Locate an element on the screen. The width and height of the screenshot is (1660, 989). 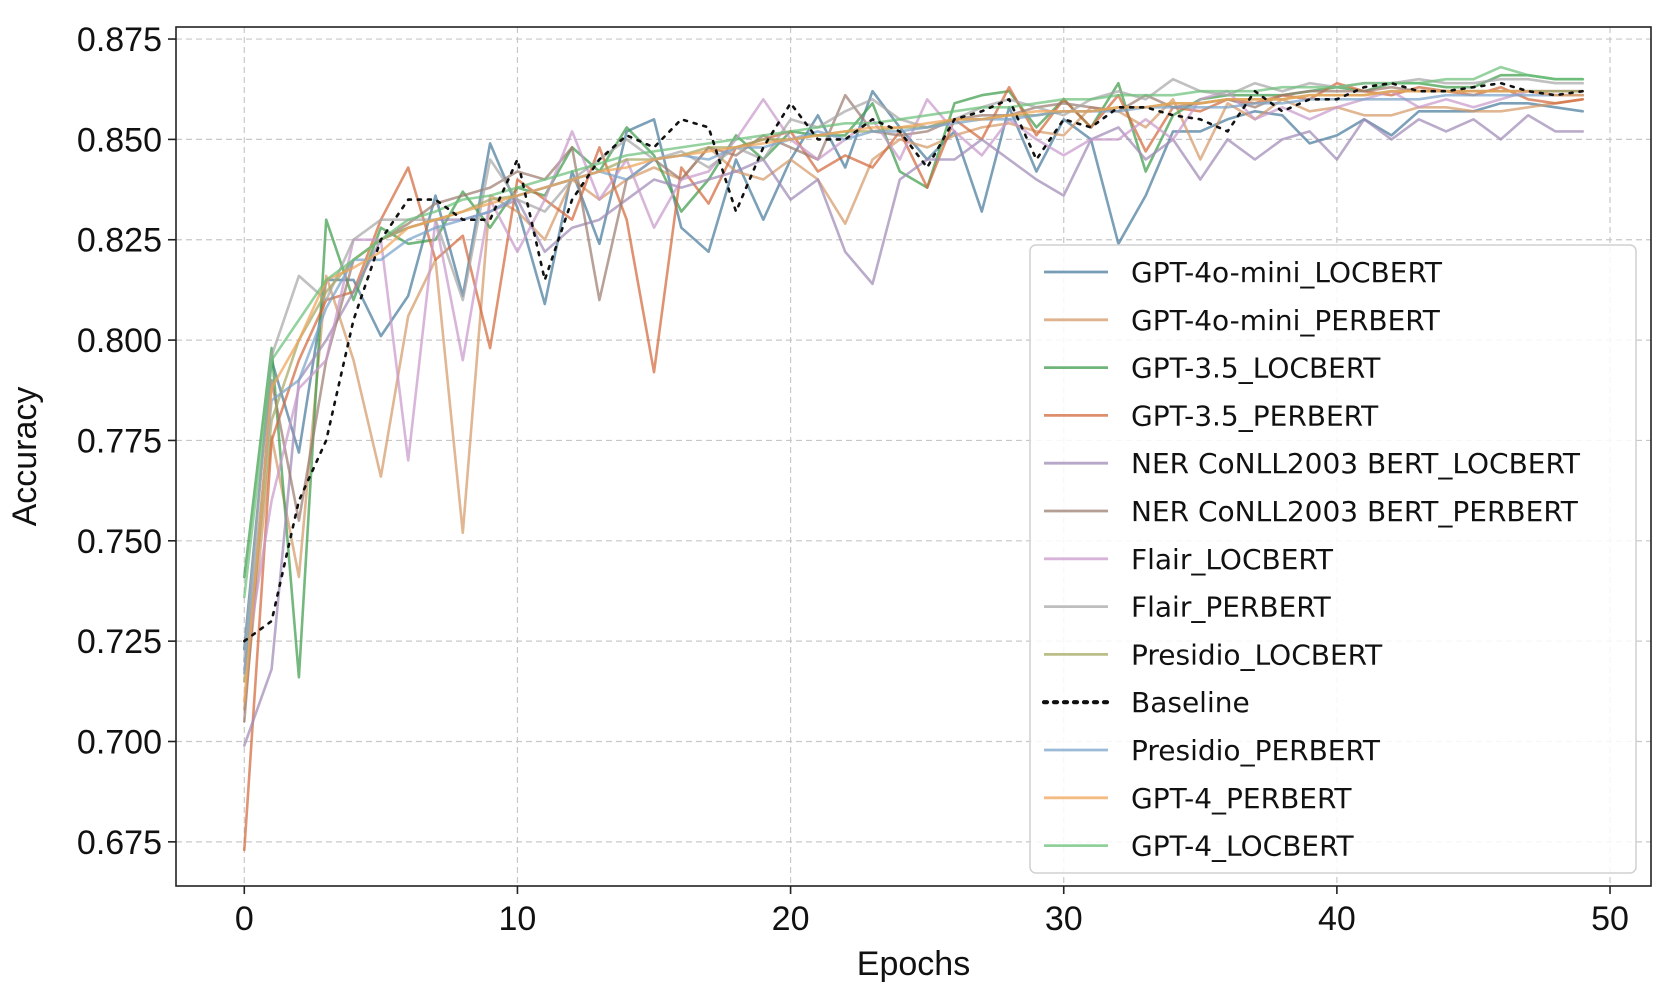
legend-entry: NER CoNLL2003 BERT_PERBERT is located at coordinates (1311, 511).